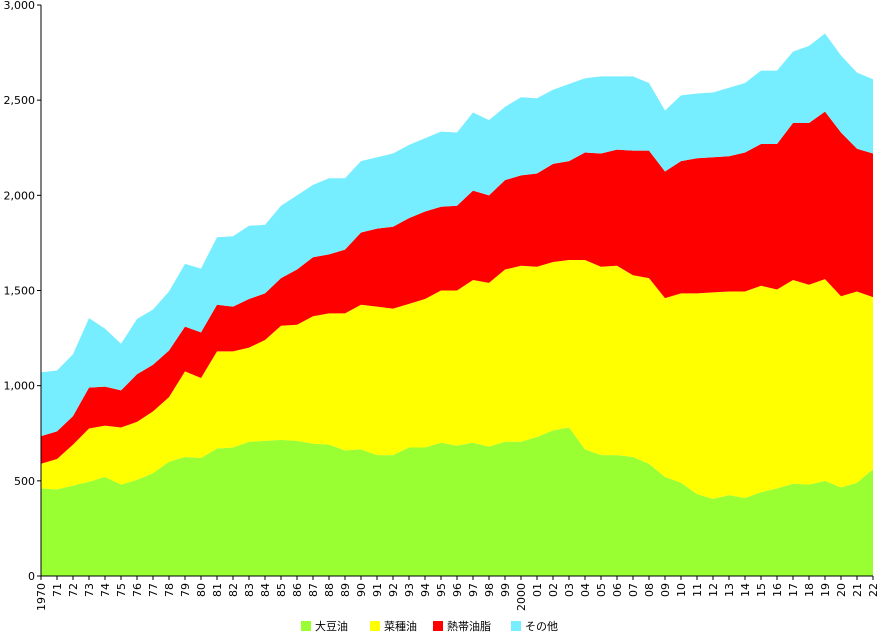 This screenshot has height=637, width=877. What do you see at coordinates (217, 590) in the screenshot?
I see `x-tick-label: 81` at bounding box center [217, 590].